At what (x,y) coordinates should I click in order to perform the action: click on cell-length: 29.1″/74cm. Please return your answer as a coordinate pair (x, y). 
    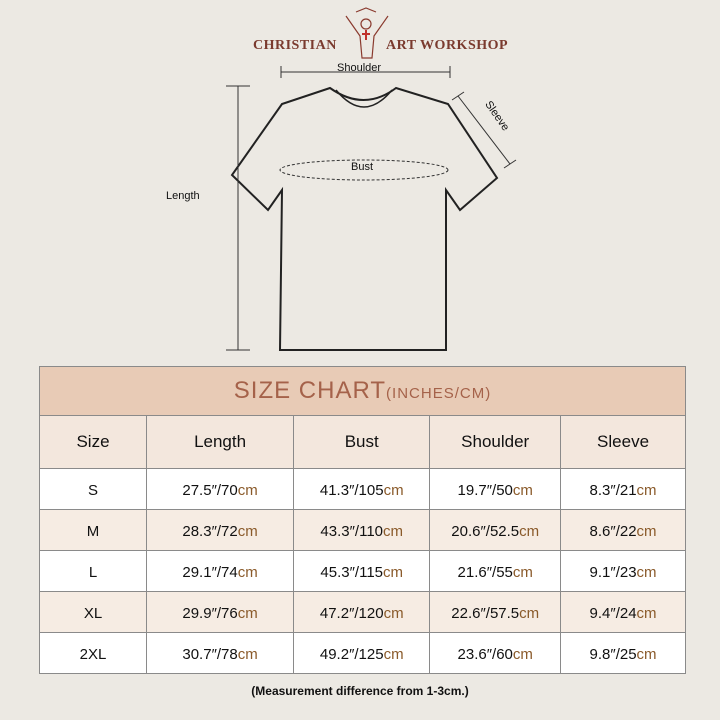
    Looking at the image, I should click on (220, 571).